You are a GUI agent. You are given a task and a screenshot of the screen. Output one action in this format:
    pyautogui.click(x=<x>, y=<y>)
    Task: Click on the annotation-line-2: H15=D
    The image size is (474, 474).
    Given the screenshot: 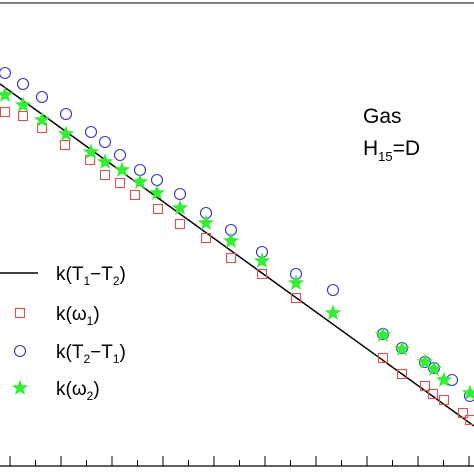 What is the action you would take?
    pyautogui.click(x=391, y=150)
    